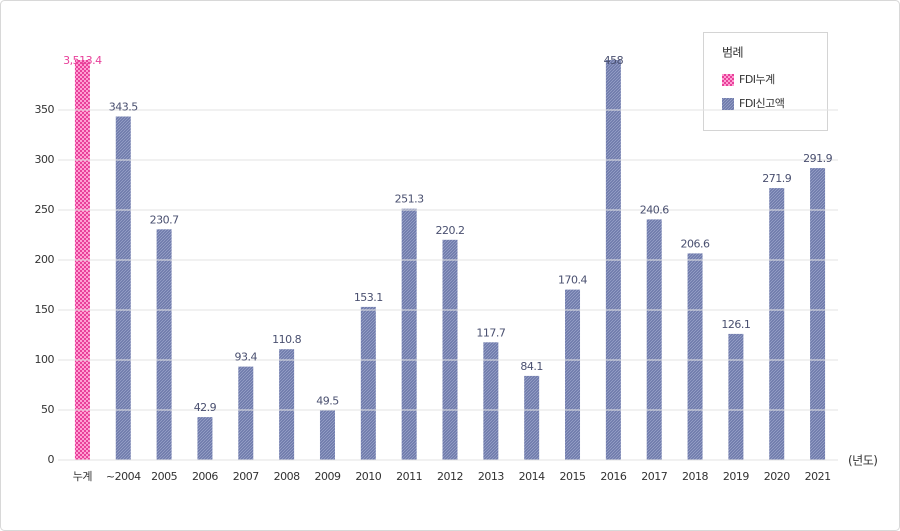 The width and height of the screenshot is (900, 531). I want to click on x-tick-label: 2010, so click(368, 476).